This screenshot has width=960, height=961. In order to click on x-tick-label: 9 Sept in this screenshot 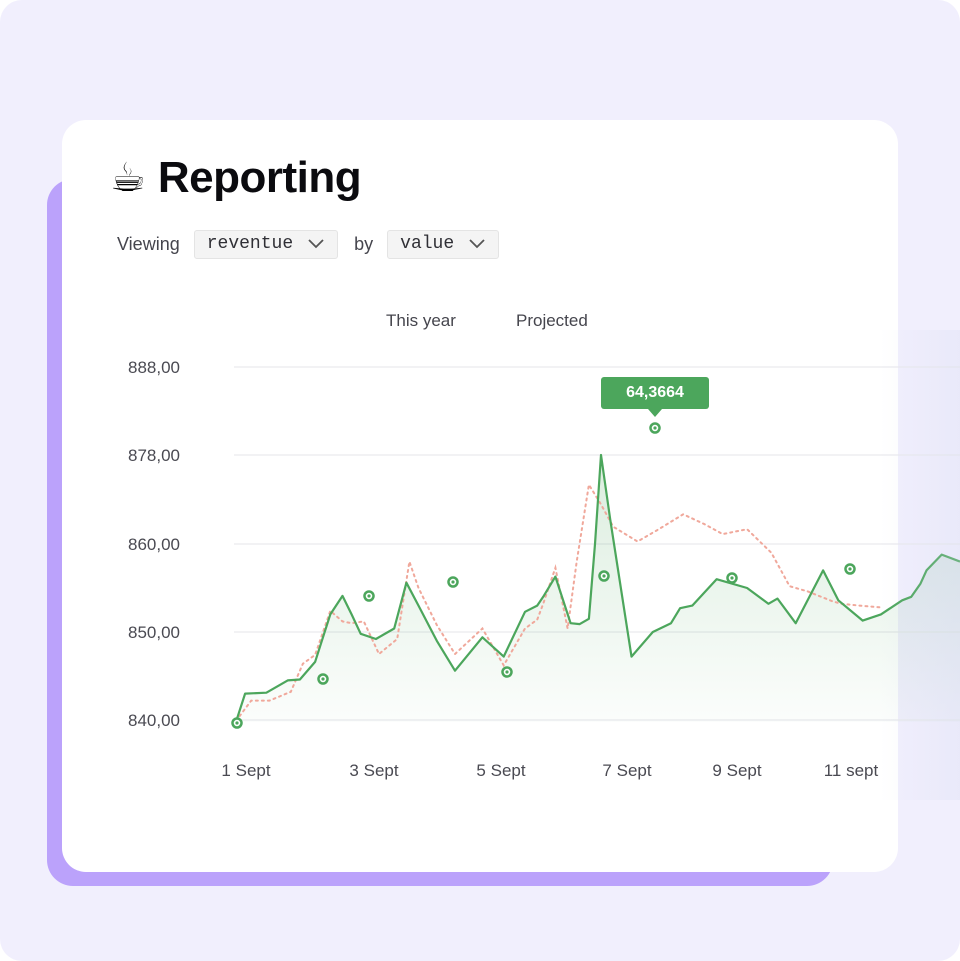, I will do `click(736, 770)`.